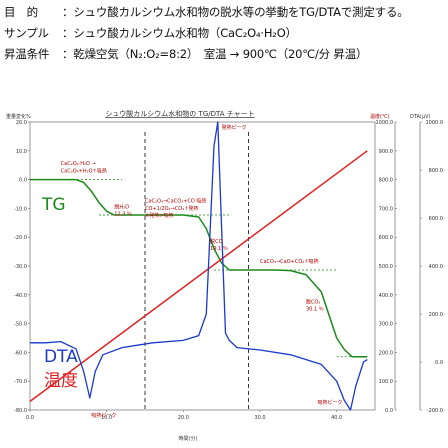 Image resolution: width=448 pixels, height=448 pixels. What do you see at coordinates (439, 363) in the screenshot?
I see `dta-tick-label: 0.0` at bounding box center [439, 363].